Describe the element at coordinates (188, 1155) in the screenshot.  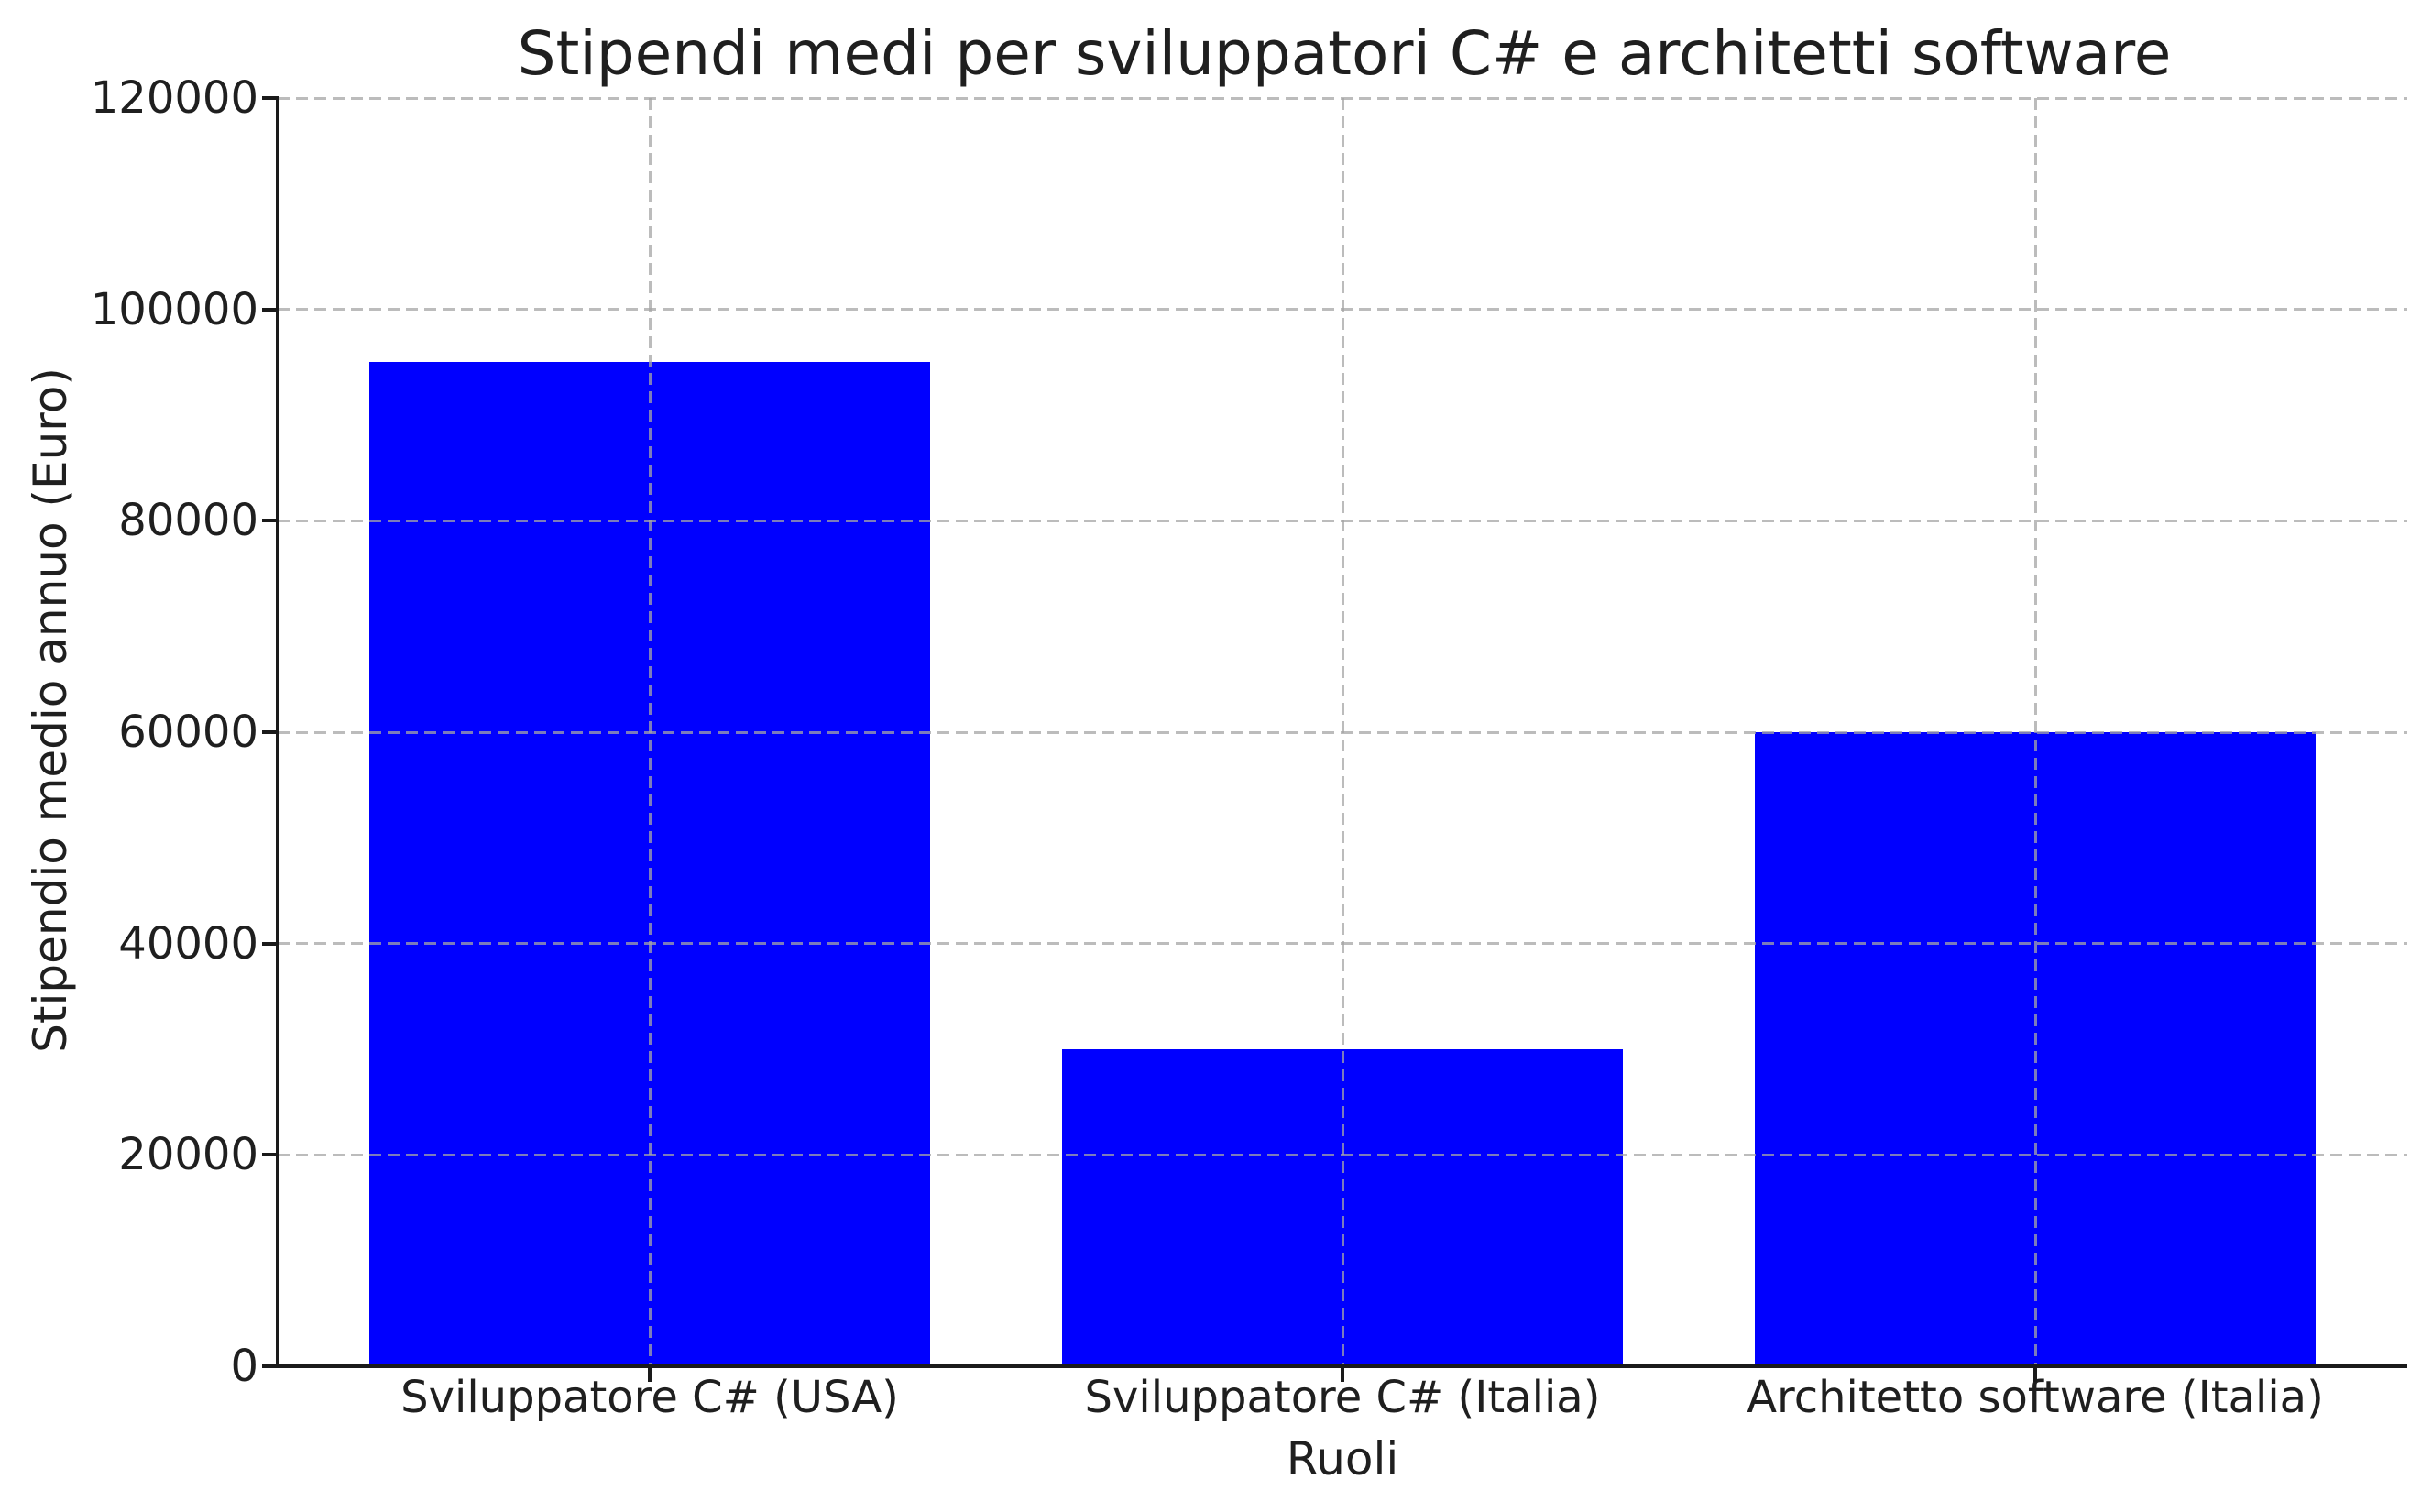
I see `y-tick-label-20000: 20000` at that location.